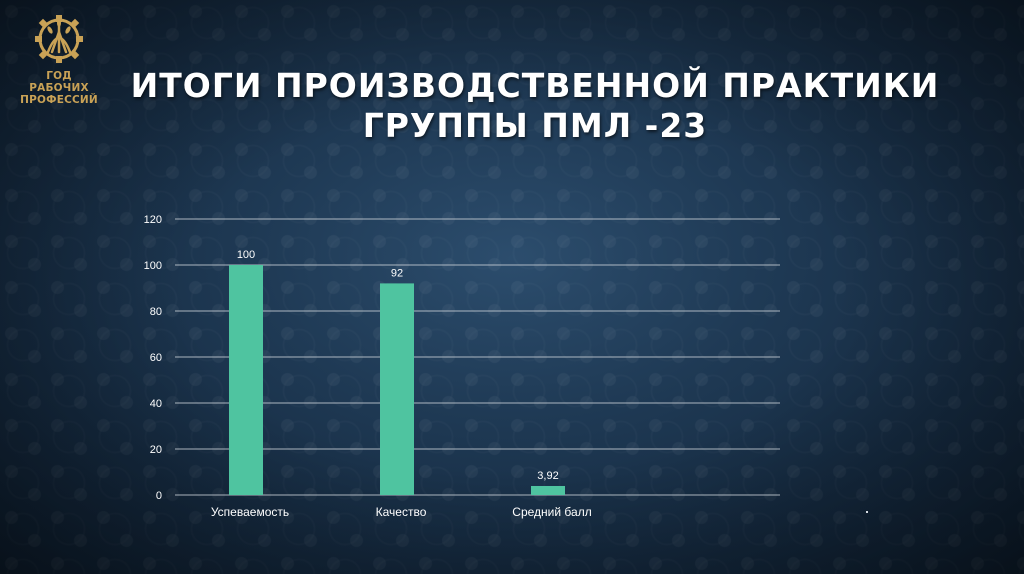  Describe the element at coordinates (153, 266) in the screenshot. I see `y-tick-label: 100` at that location.